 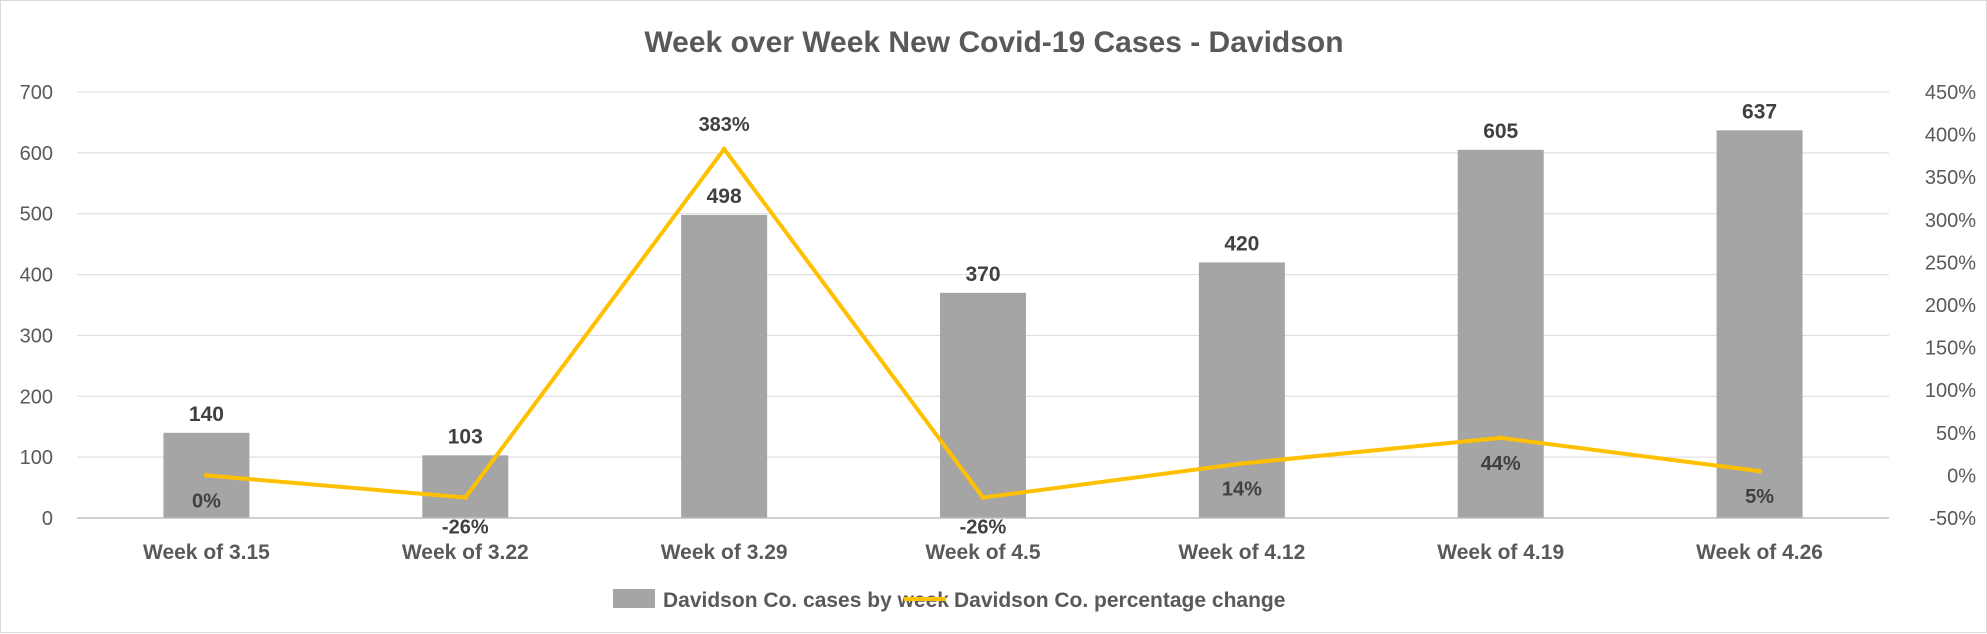 I want to click on y-right-tick-label: -50%, so click(x=1952, y=519).